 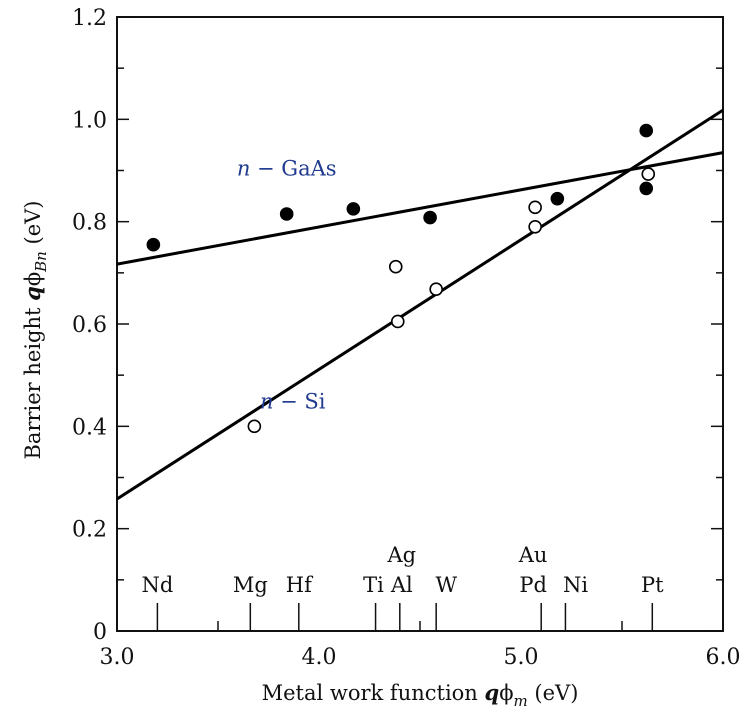 What do you see at coordinates (575, 585) in the screenshot?
I see `metal-label-ni: Ni` at bounding box center [575, 585].